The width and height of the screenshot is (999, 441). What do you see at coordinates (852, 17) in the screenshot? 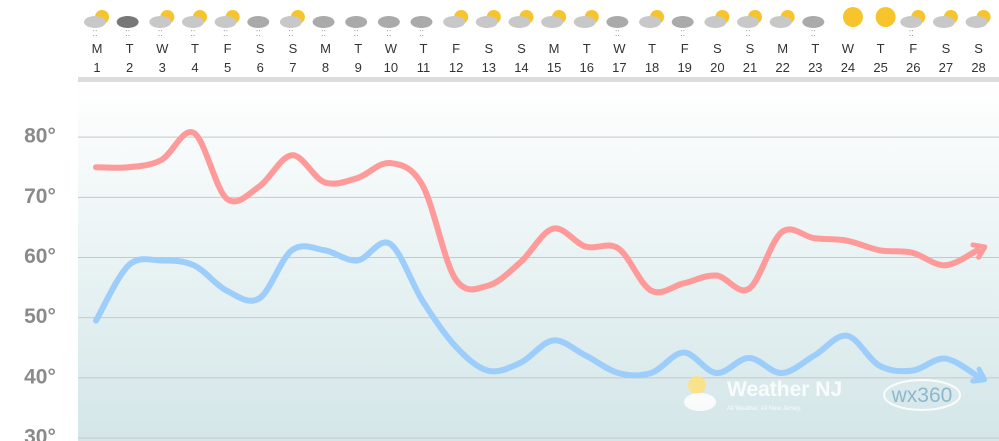
I see `icon-sun` at bounding box center [852, 17].